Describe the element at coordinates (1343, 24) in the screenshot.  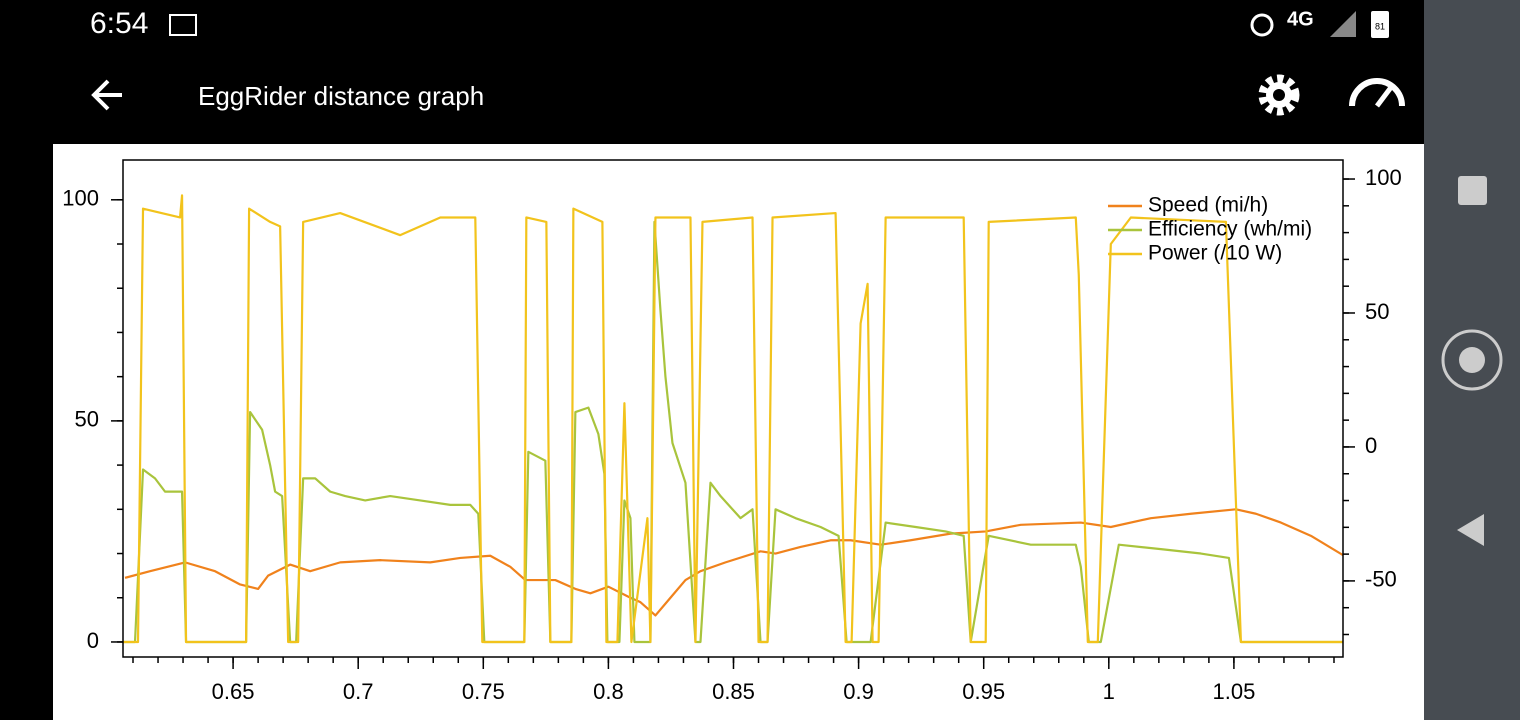
I see `signal-icon` at that location.